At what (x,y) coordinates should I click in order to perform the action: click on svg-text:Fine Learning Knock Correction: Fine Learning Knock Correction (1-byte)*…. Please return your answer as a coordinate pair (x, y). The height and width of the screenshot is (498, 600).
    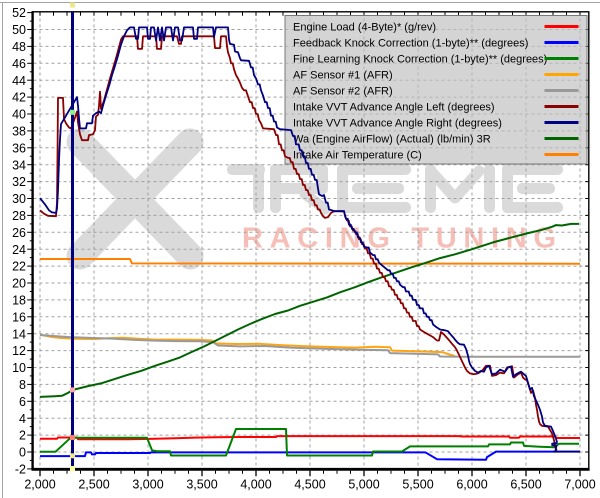
    Looking at the image, I should click on (420, 60).